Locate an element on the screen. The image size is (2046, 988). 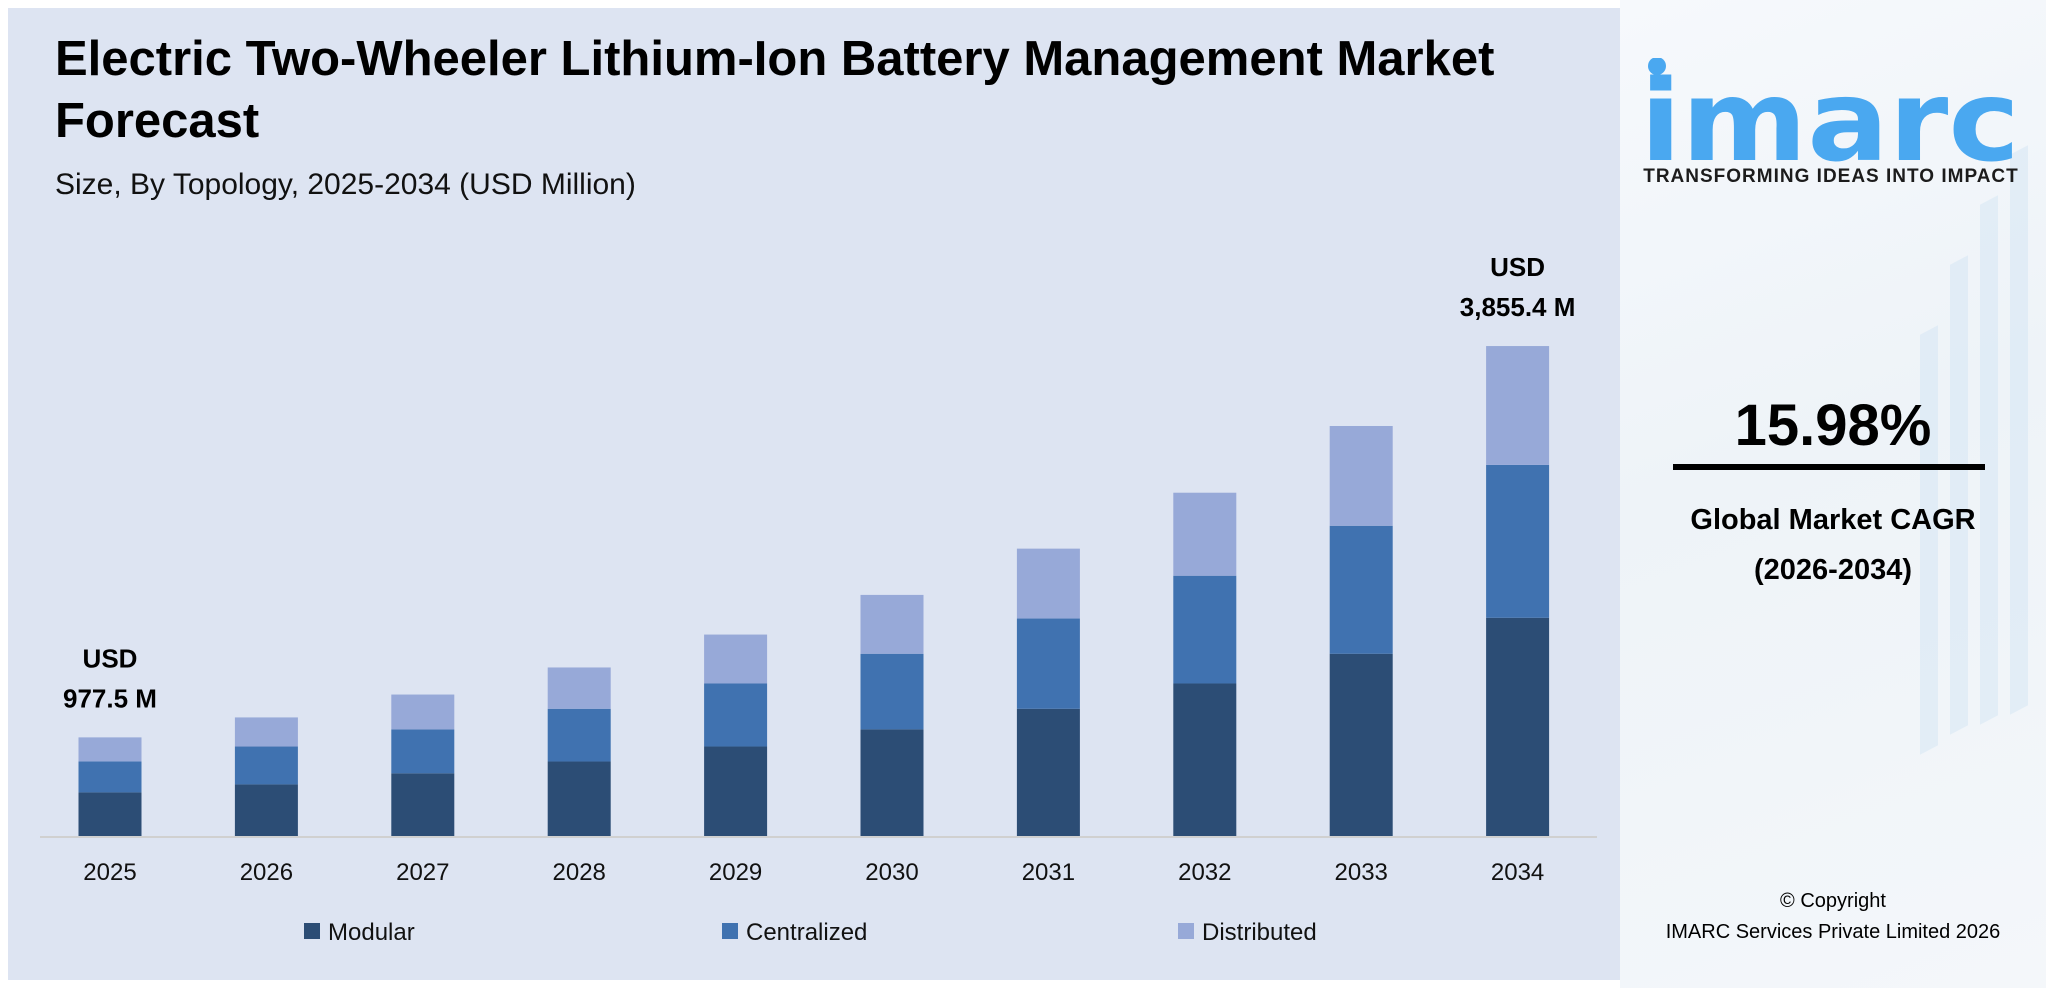
bar-distributed-2025 is located at coordinates (110, 749).